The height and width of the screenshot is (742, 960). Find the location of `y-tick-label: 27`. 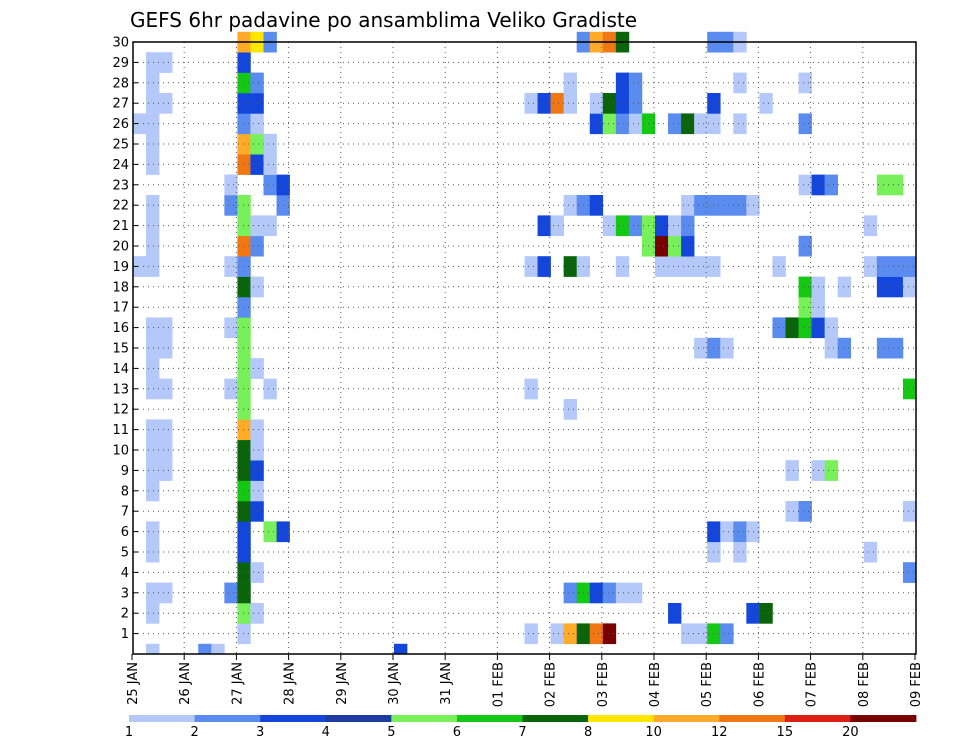

y-tick-label: 27 is located at coordinates (120, 104).